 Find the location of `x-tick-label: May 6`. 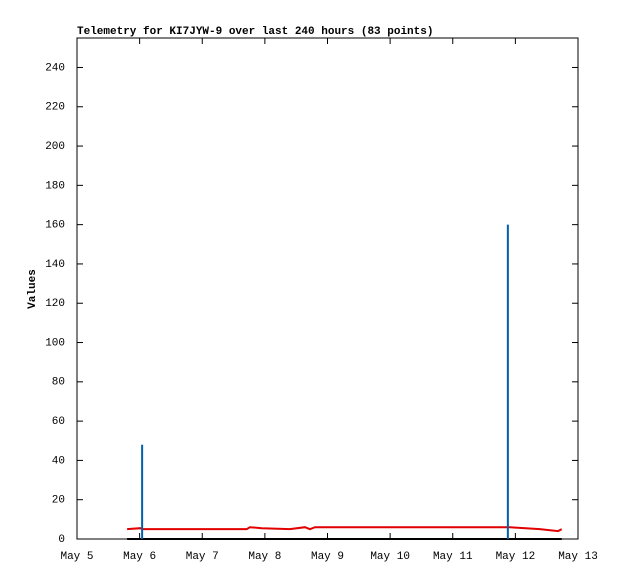

x-tick-label: May 6 is located at coordinates (139, 557).